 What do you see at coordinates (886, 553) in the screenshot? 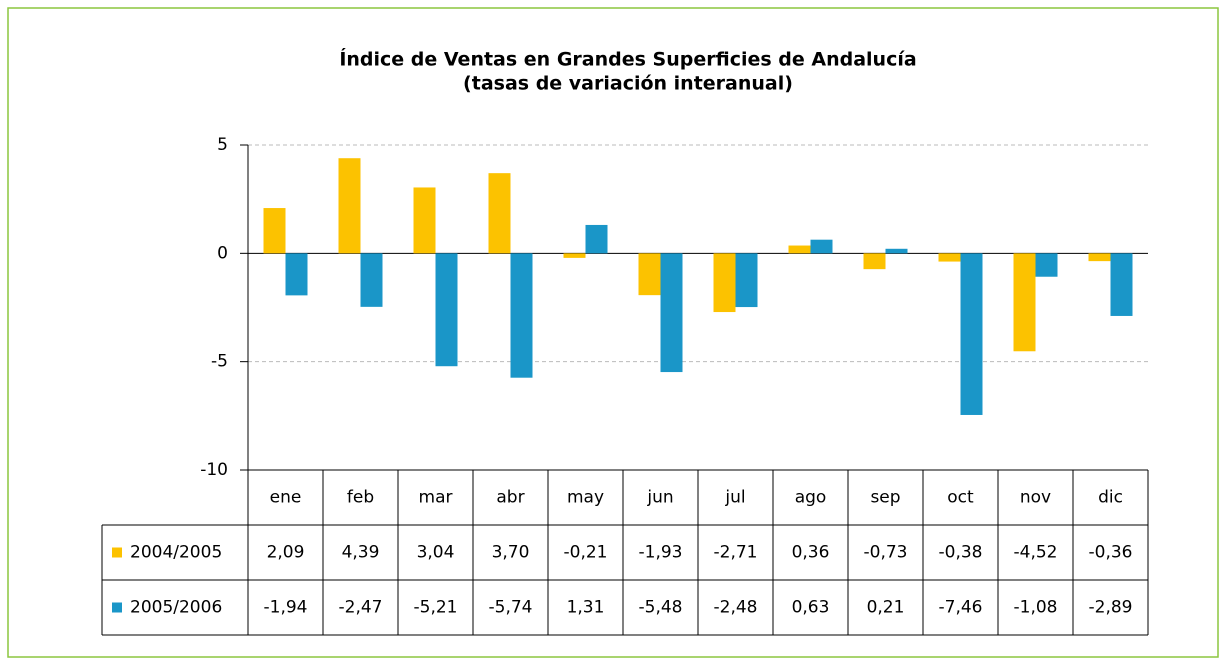
I see `table-cell: -0,73` at bounding box center [886, 553].